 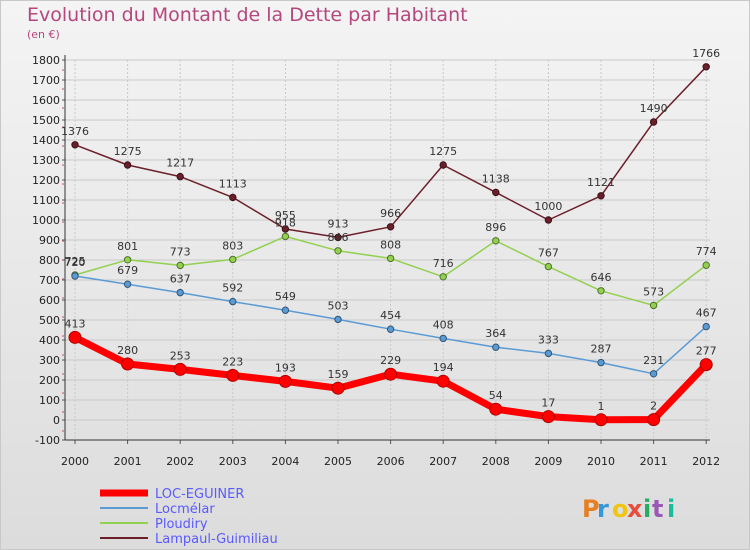 What do you see at coordinates (706, 53) in the screenshot?
I see `data-label: 1766` at bounding box center [706, 53].